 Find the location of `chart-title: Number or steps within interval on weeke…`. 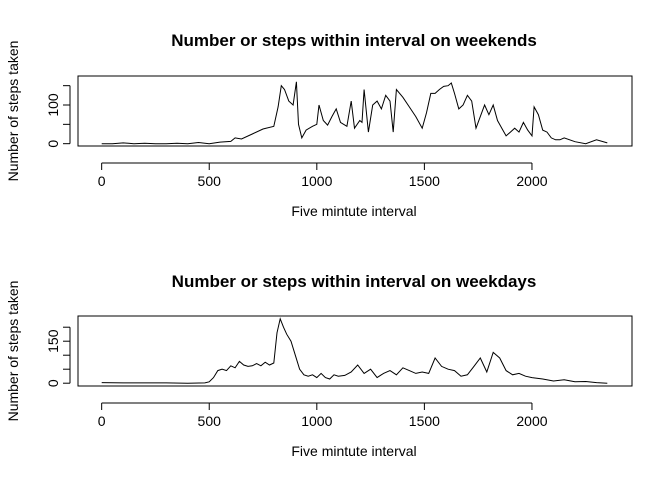

chart-title: Number or steps within interval on weeke… is located at coordinates (354, 40).